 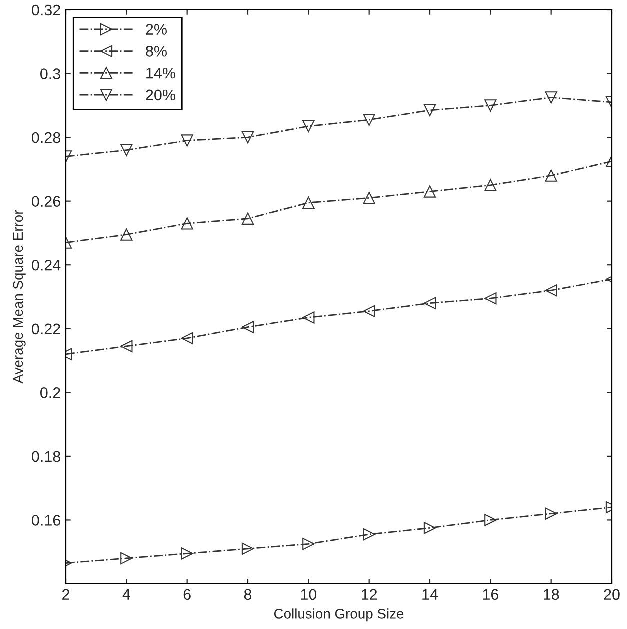 I want to click on x-tick-label: 10, so click(x=309, y=594).